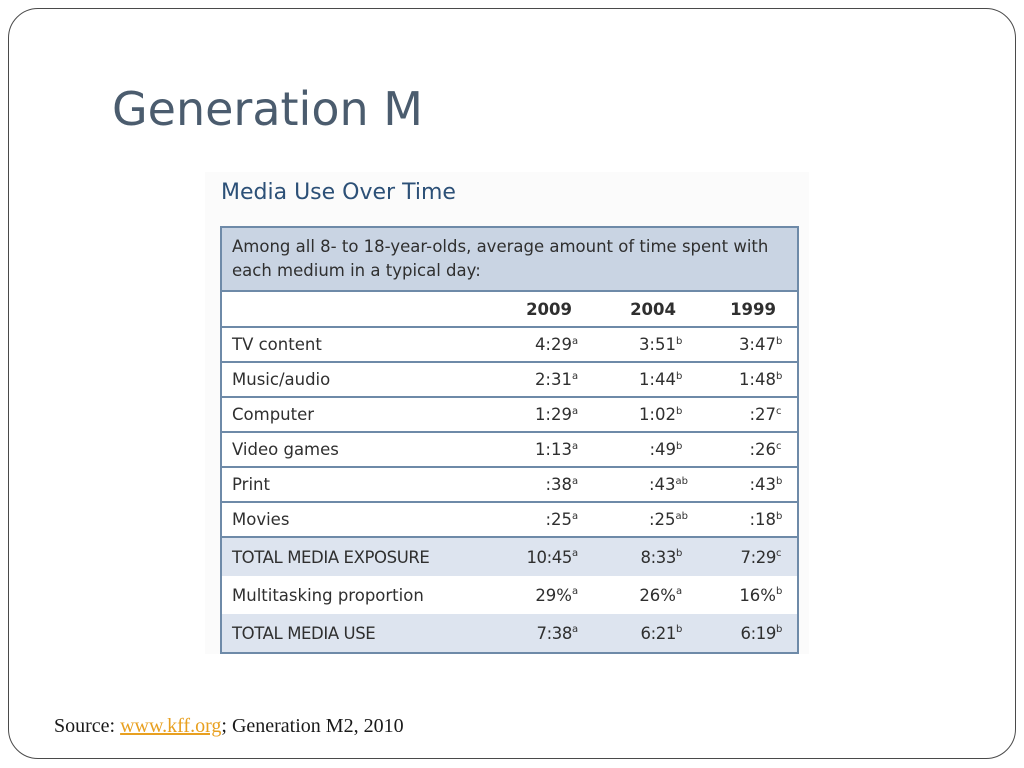 This screenshot has height=768, width=1024. Describe the element at coordinates (762, 519) in the screenshot. I see `cell-value: :18` at that location.